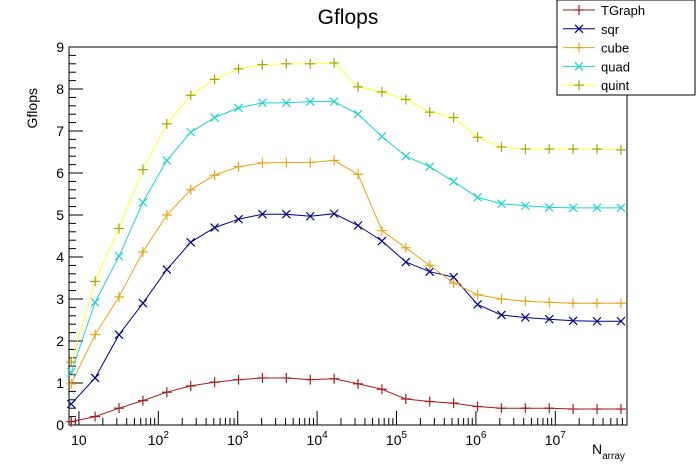 Image resolution: width=696 pixels, height=472 pixels. Describe the element at coordinates (60, 257) in the screenshot. I see `y-tick-label: 4` at that location.